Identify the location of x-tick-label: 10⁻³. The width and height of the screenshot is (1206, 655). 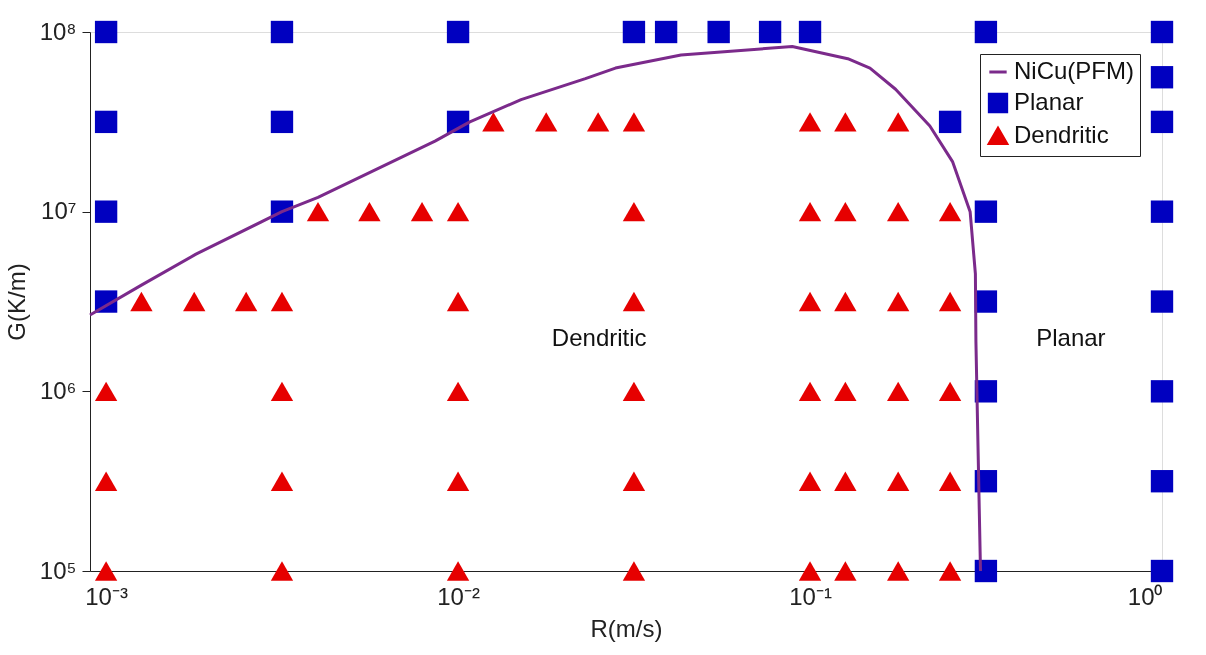
(106, 596).